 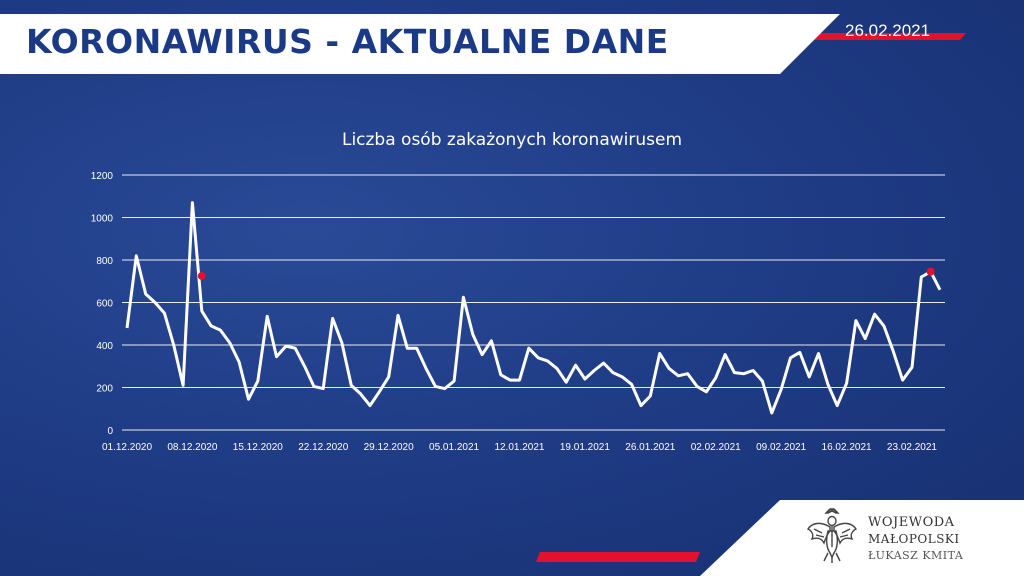 What do you see at coordinates (566, 273) in the screenshot?
I see `chart-markers` at bounding box center [566, 273].